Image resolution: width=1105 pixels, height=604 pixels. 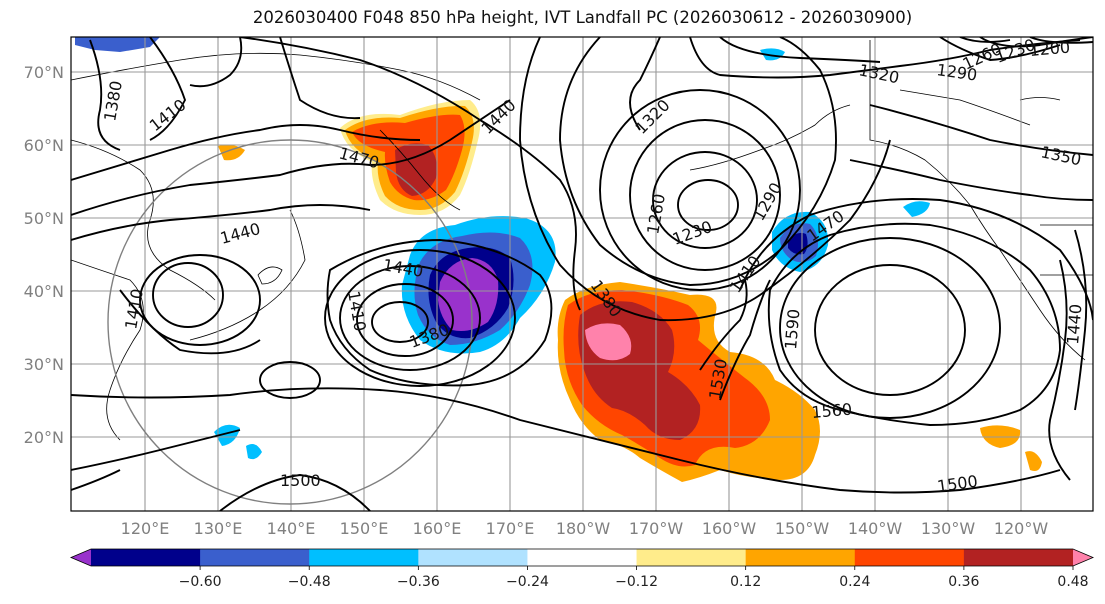 I want to click on lon-tick-label: 130°E, so click(x=218, y=528).